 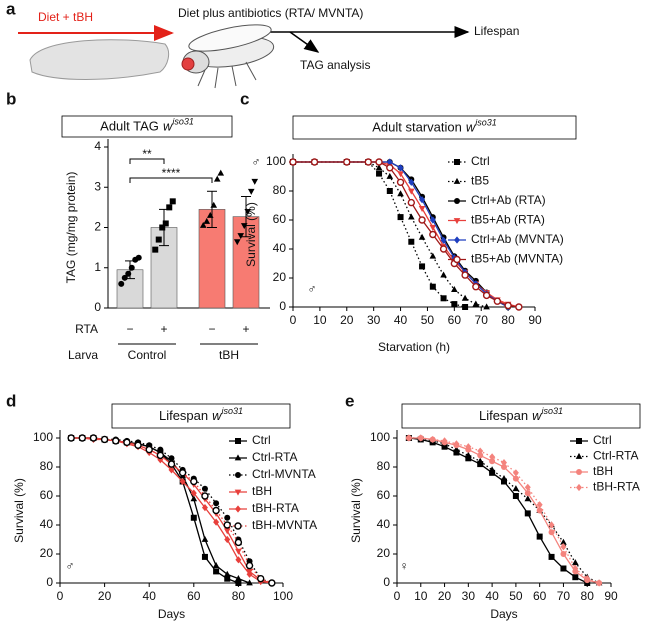 What do you see at coordinates (280, 277) in the screenshot?
I see `y-tick-label: 20` at bounding box center [280, 277].